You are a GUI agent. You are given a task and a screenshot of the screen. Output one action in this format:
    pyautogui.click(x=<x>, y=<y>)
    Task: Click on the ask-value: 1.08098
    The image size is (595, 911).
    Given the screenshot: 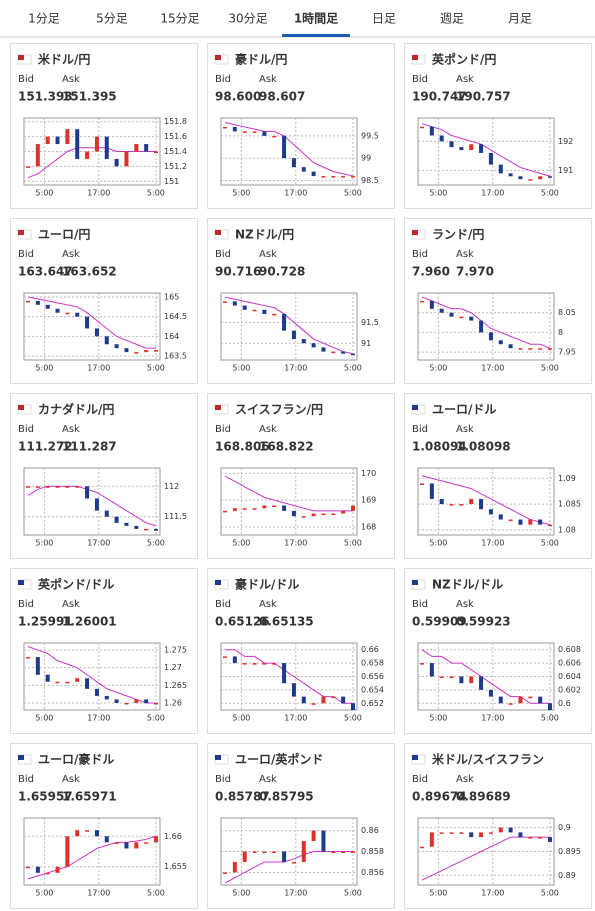 What is the action you would take?
    pyautogui.click(x=483, y=447)
    